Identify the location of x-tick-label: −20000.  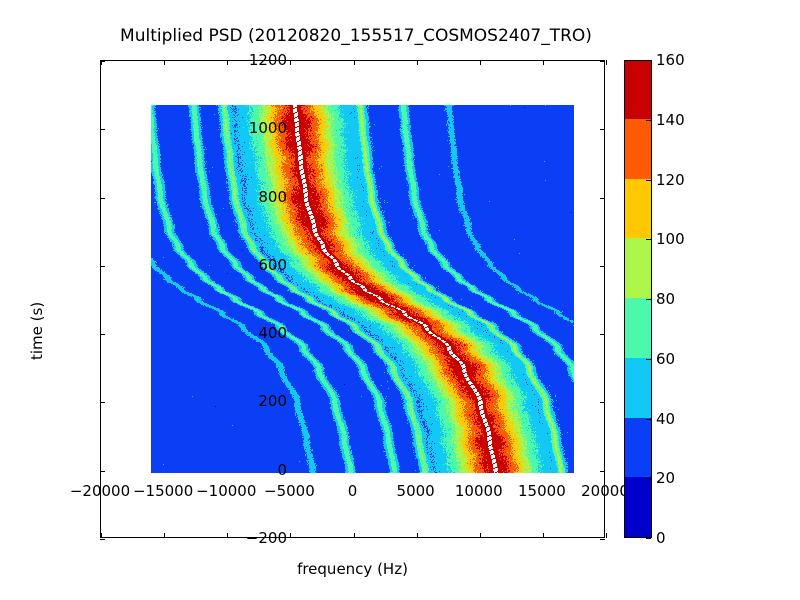
(100, 491).